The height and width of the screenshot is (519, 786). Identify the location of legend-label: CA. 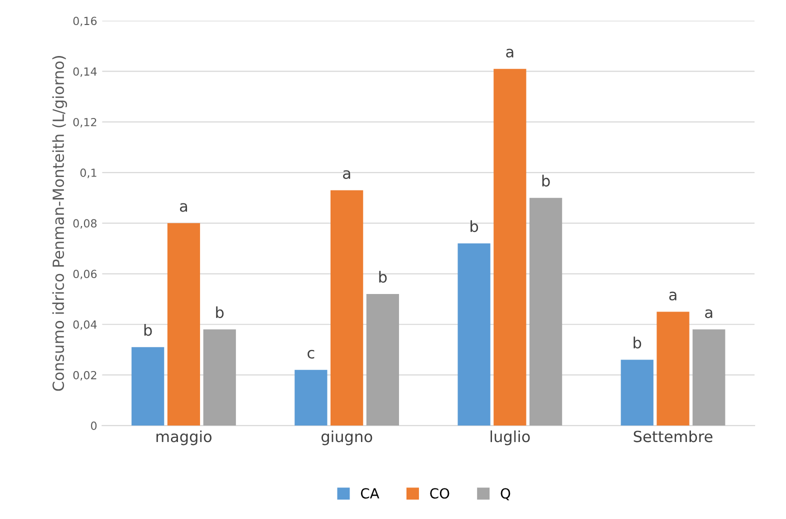
(370, 493).